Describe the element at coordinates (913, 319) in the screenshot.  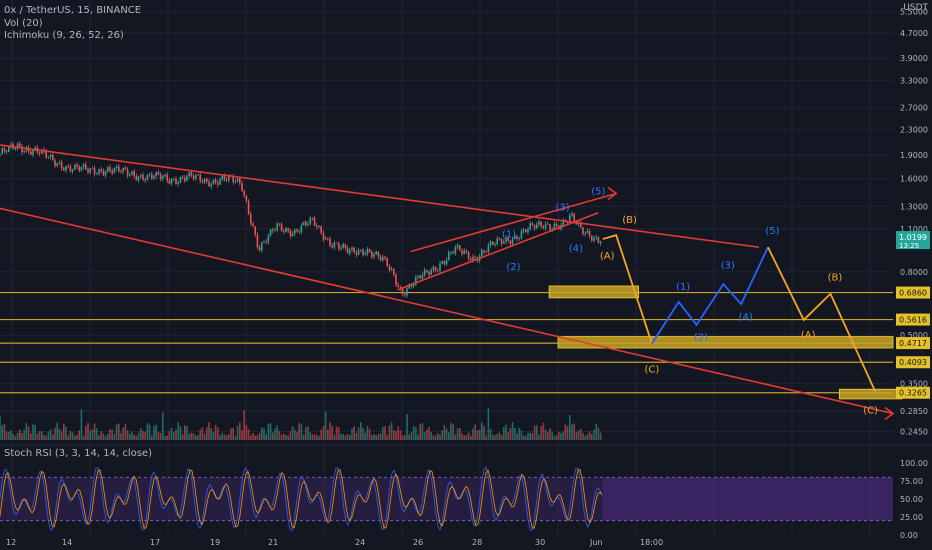
I see `support-price-badge` at that location.